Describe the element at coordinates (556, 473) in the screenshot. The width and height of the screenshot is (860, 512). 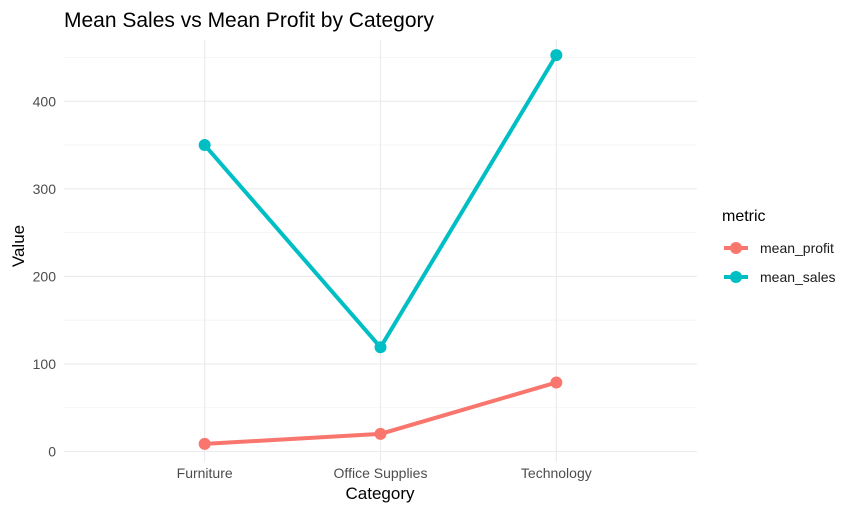
I see `x-tick-label: Technology` at that location.